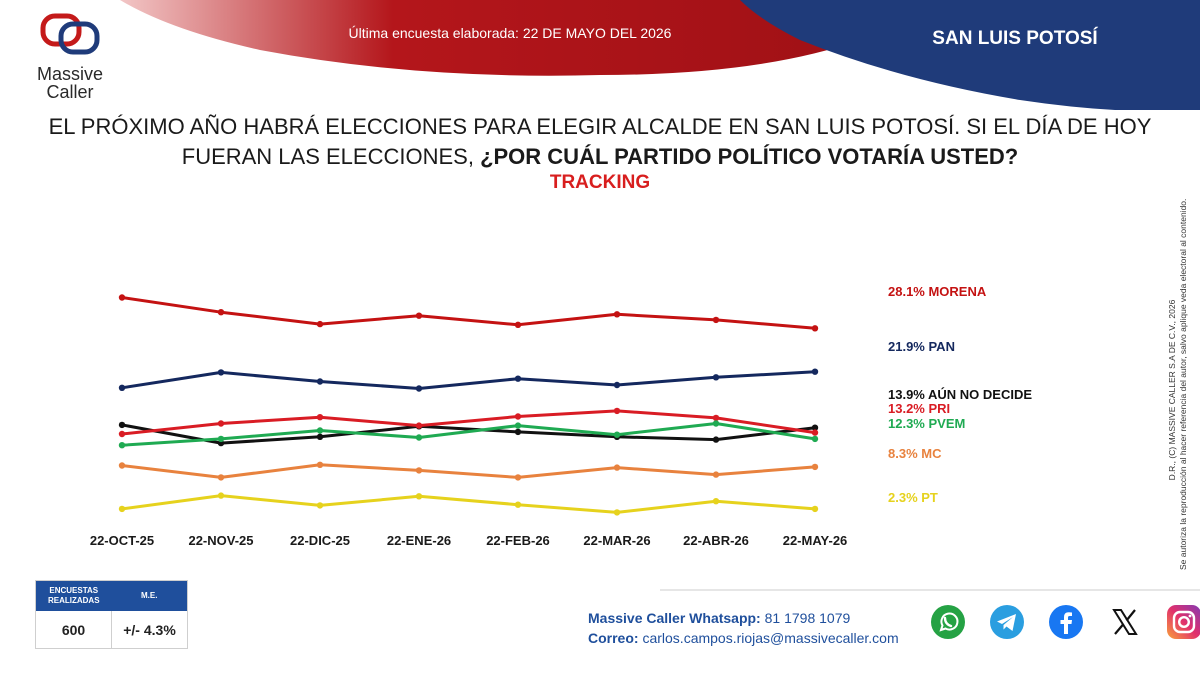  Describe the element at coordinates (70, 92) in the screenshot. I see `logo-name-line2: Caller` at that location.